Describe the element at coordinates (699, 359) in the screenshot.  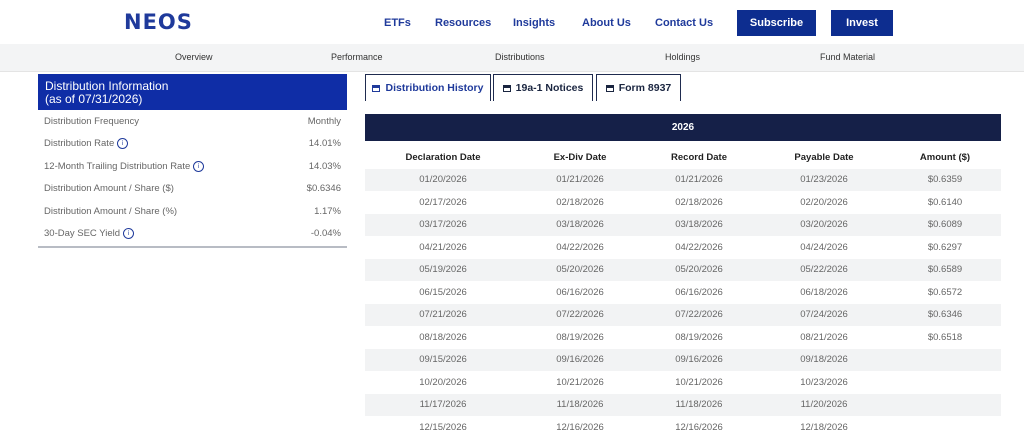
I see `record-date-cell: 09/16/2026` at that location.